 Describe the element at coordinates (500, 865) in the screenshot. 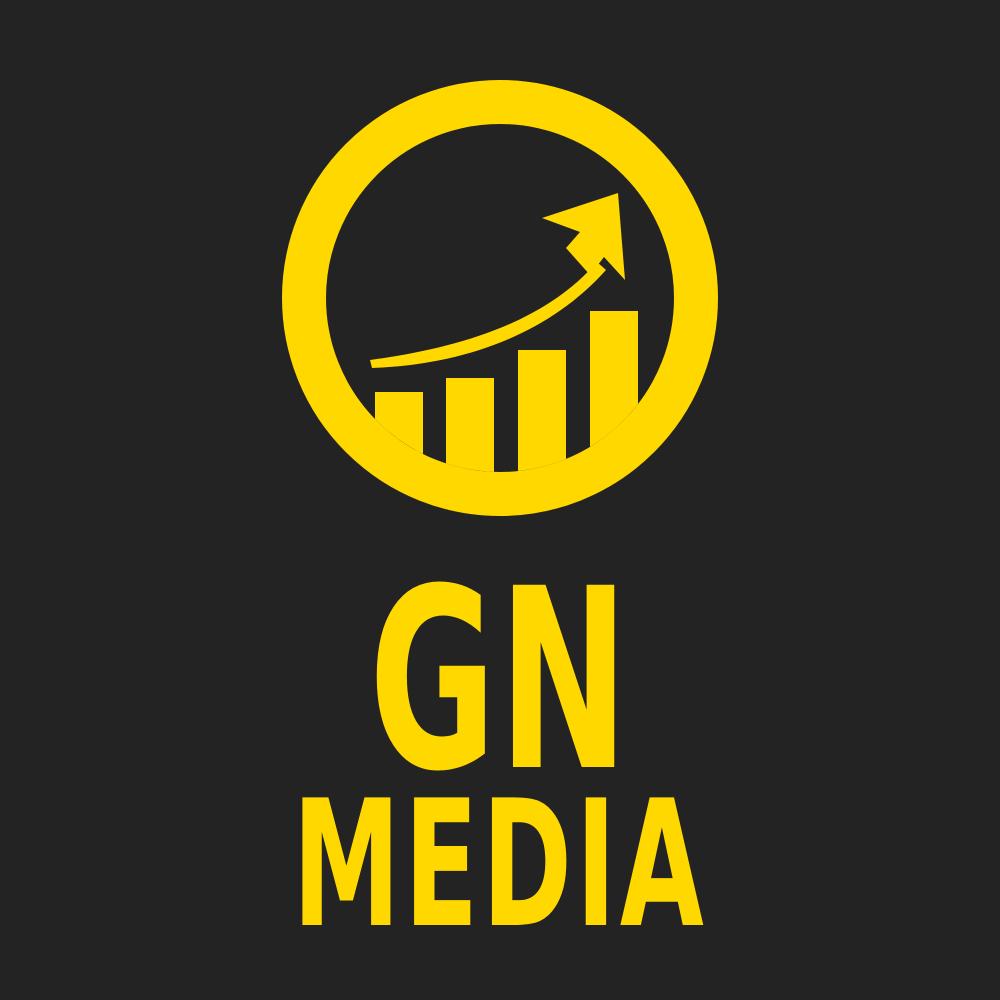

I see `brand-name-line2: MEDIA` at that location.